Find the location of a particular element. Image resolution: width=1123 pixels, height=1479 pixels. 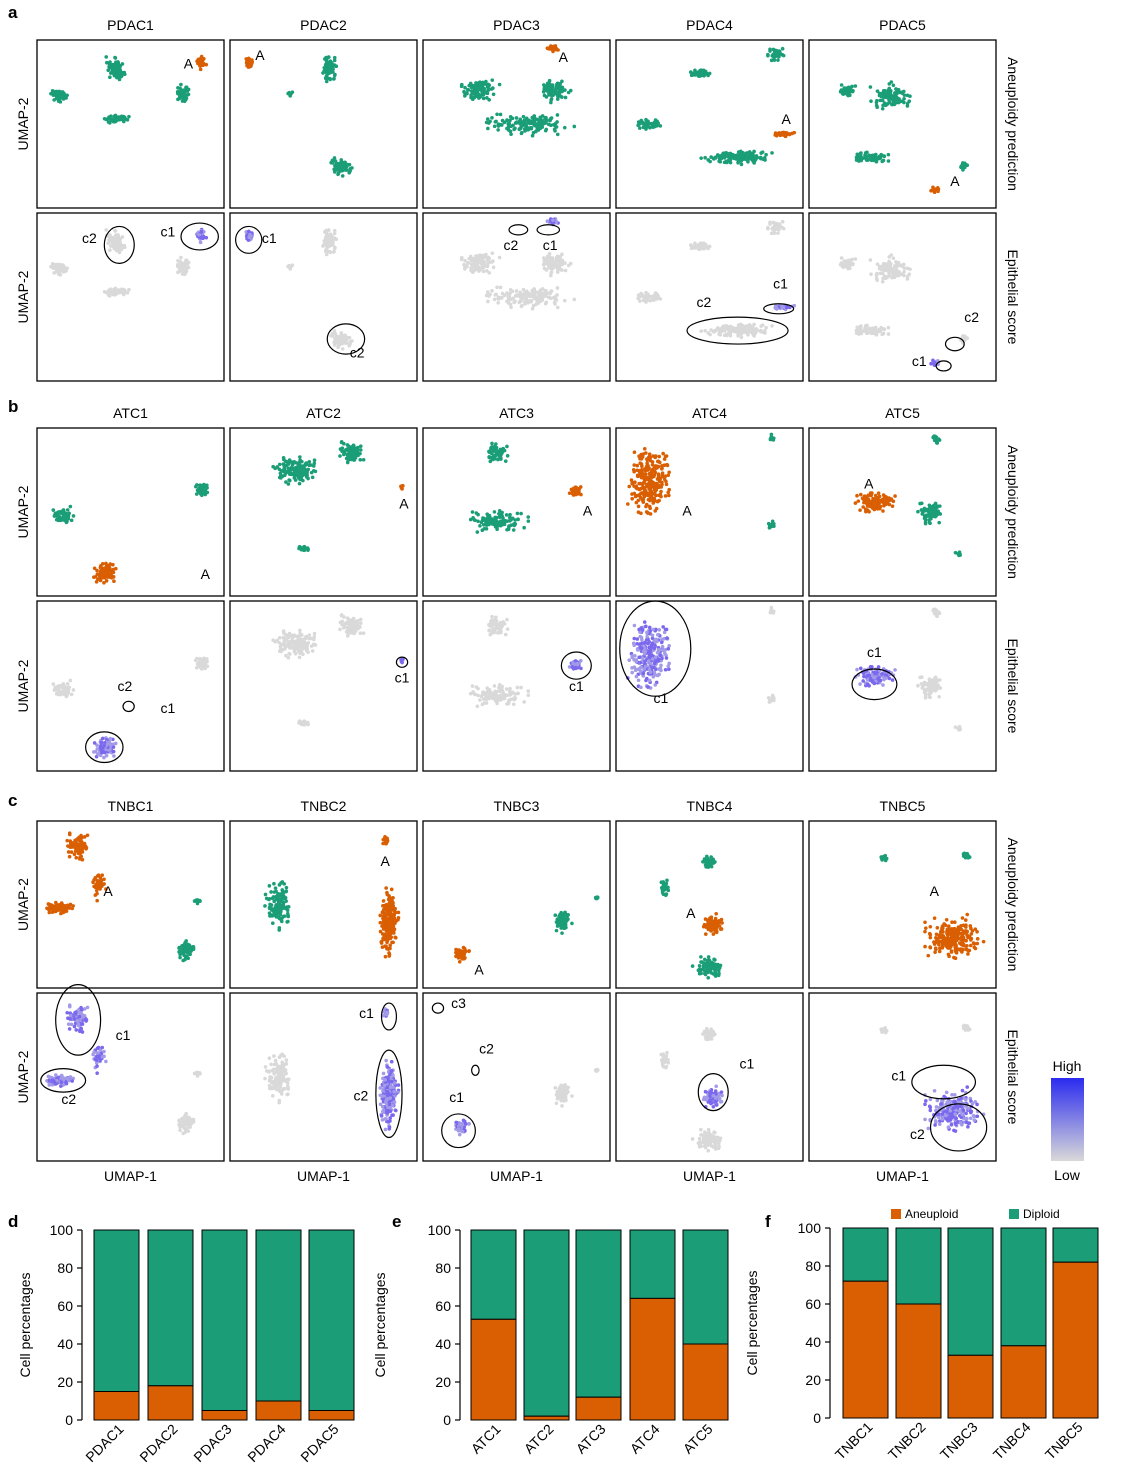

row-label-aneuploidy: Aneuploidy prediction is located at coordinates (1013, 124).